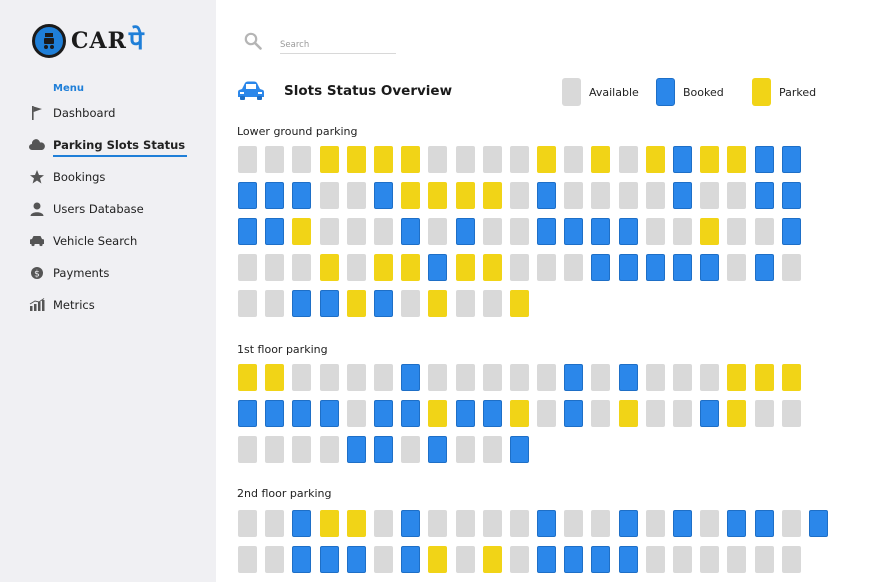  I want to click on search-input, so click(338, 45).